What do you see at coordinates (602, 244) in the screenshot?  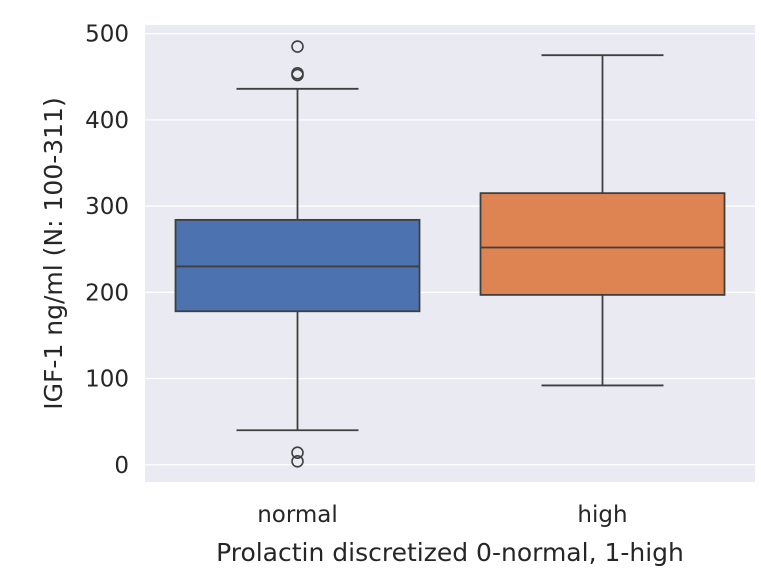 I see `iqr-box` at bounding box center [602, 244].